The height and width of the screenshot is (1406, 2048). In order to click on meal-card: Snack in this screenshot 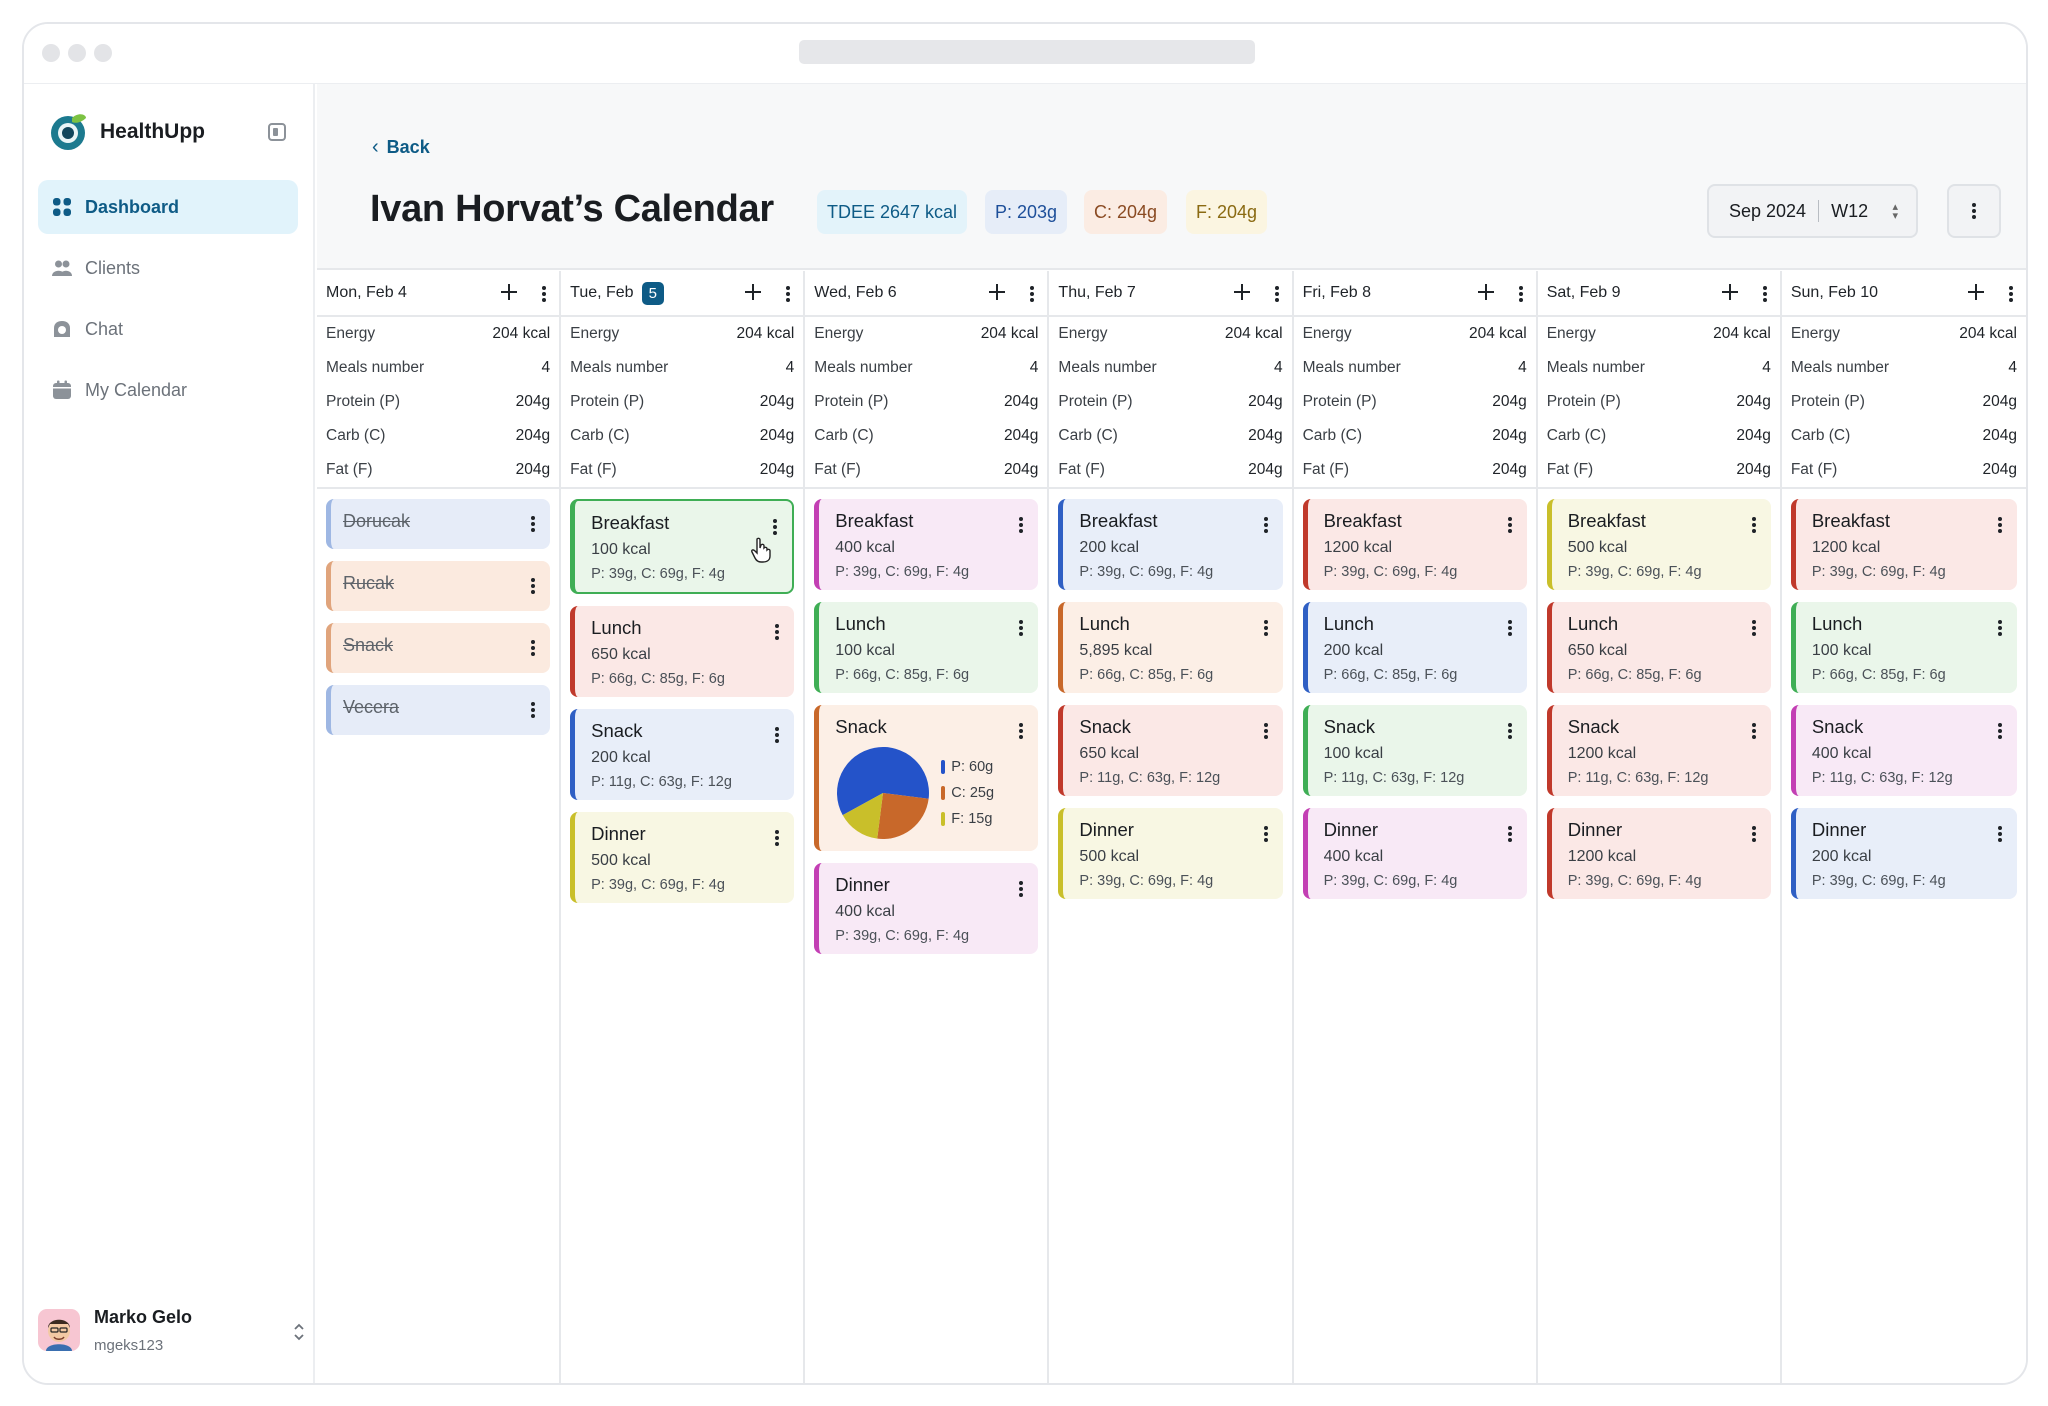, I will do `click(438, 648)`.